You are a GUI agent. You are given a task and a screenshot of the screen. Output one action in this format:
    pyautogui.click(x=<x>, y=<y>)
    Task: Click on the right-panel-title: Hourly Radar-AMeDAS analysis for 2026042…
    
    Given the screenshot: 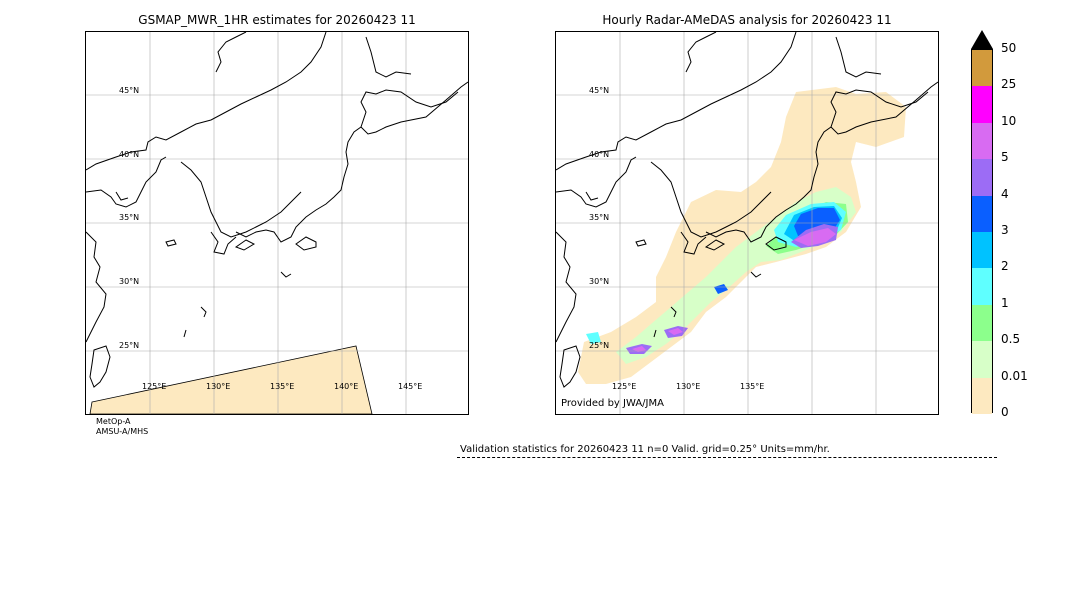 What is the action you would take?
    pyautogui.click(x=747, y=20)
    